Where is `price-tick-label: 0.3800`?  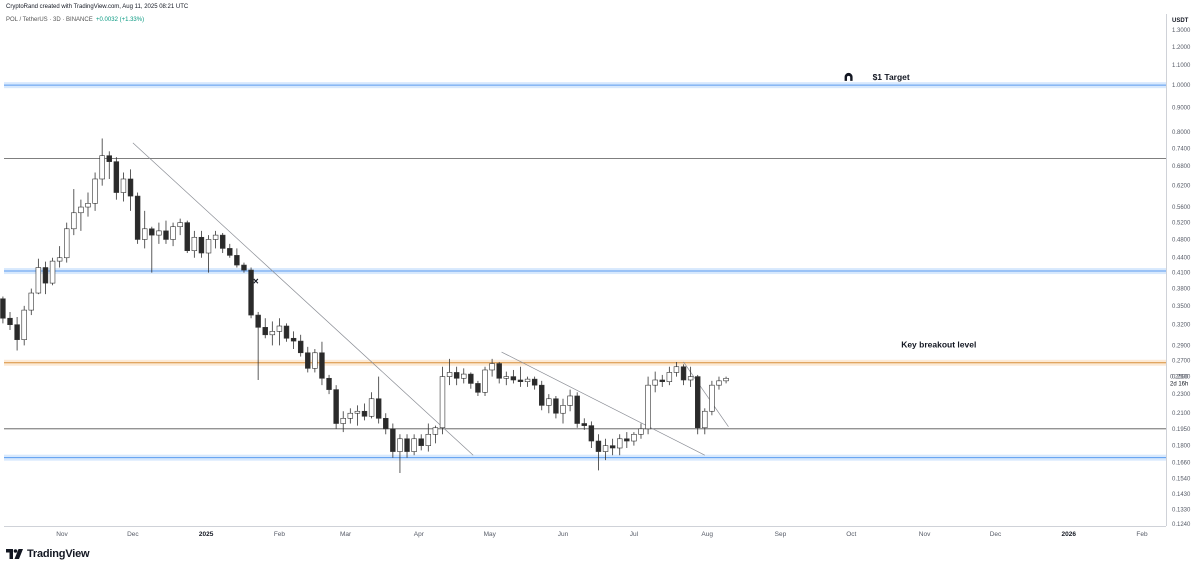 price-tick-label: 0.3800 is located at coordinates (1181, 290).